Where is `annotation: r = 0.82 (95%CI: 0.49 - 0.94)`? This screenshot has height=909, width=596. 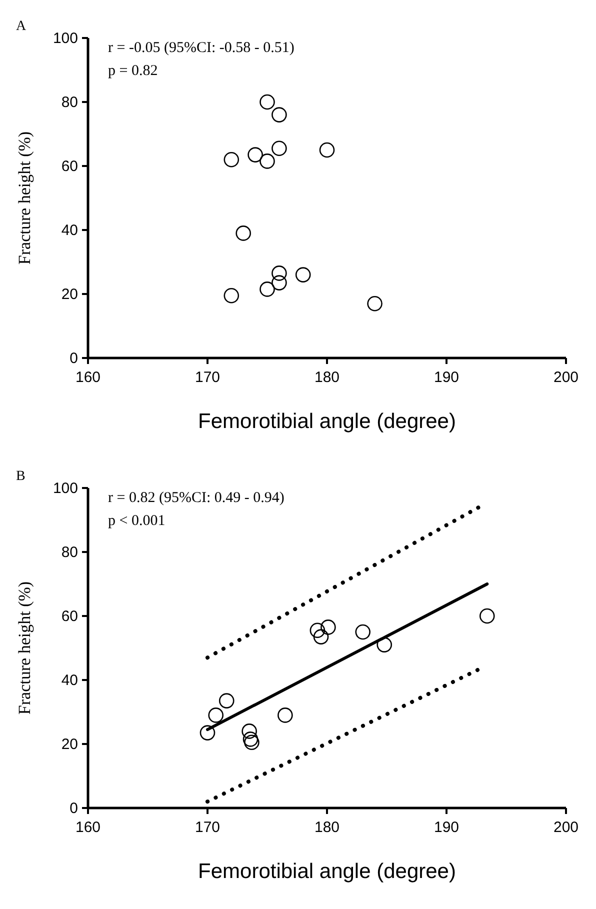 annotation: r = 0.82 (95%CI: 0.49 - 0.94) is located at coordinates (196, 498).